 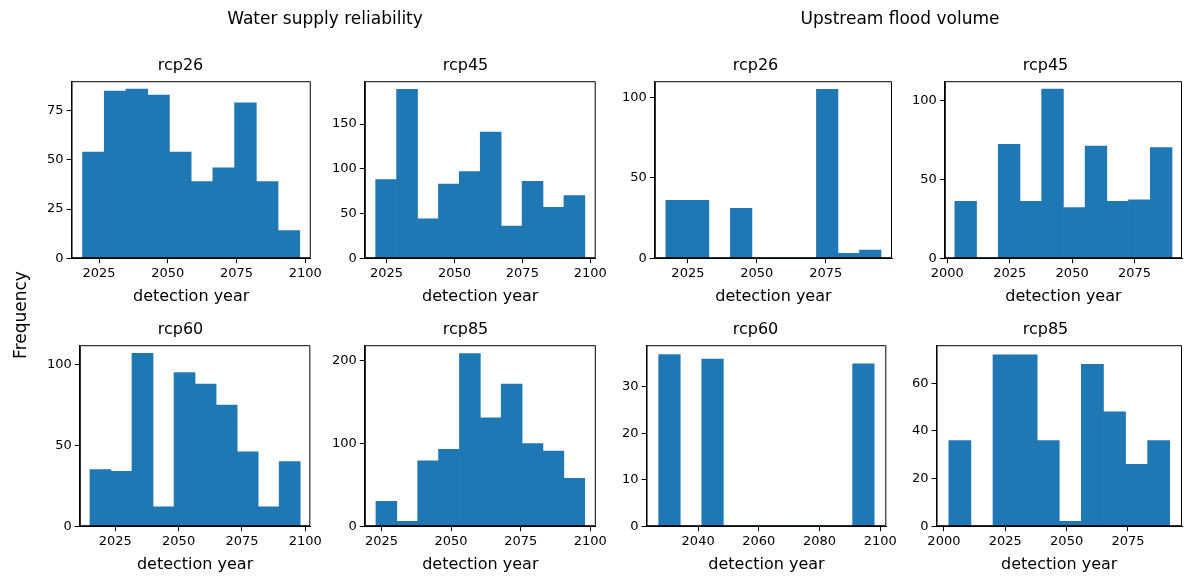 What do you see at coordinates (325, 18) in the screenshot?
I see `text: Water supply reliability` at bounding box center [325, 18].